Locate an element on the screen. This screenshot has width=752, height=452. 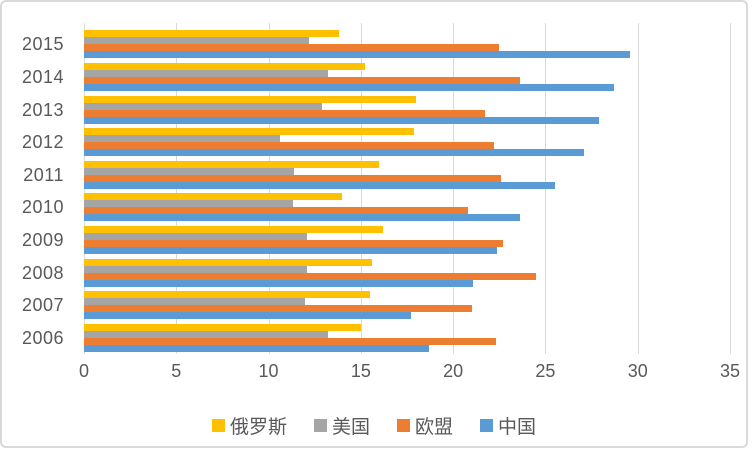
x-axis-label-0: 0 is located at coordinates (83, 371).